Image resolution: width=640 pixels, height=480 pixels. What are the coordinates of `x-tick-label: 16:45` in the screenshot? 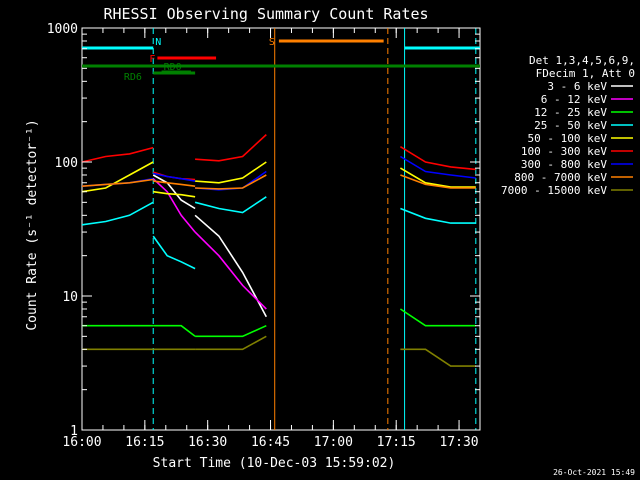 It's located at (270, 442).